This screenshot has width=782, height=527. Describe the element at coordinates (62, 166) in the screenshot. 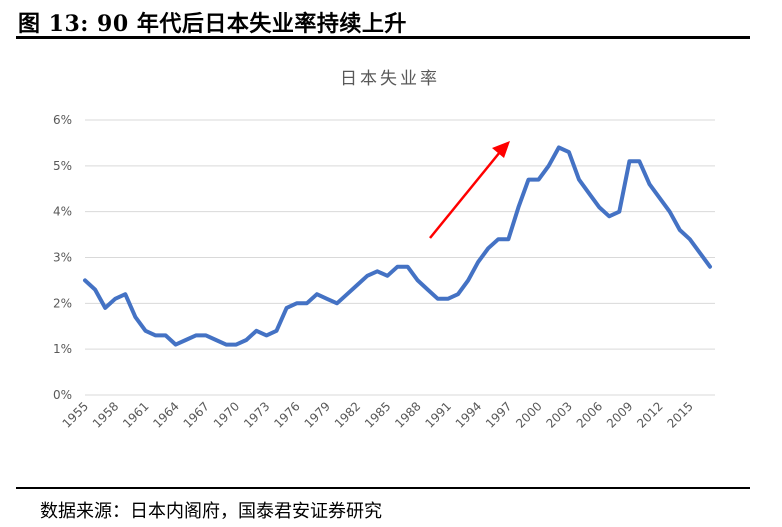

I see `y-tick-label: 5%` at that location.